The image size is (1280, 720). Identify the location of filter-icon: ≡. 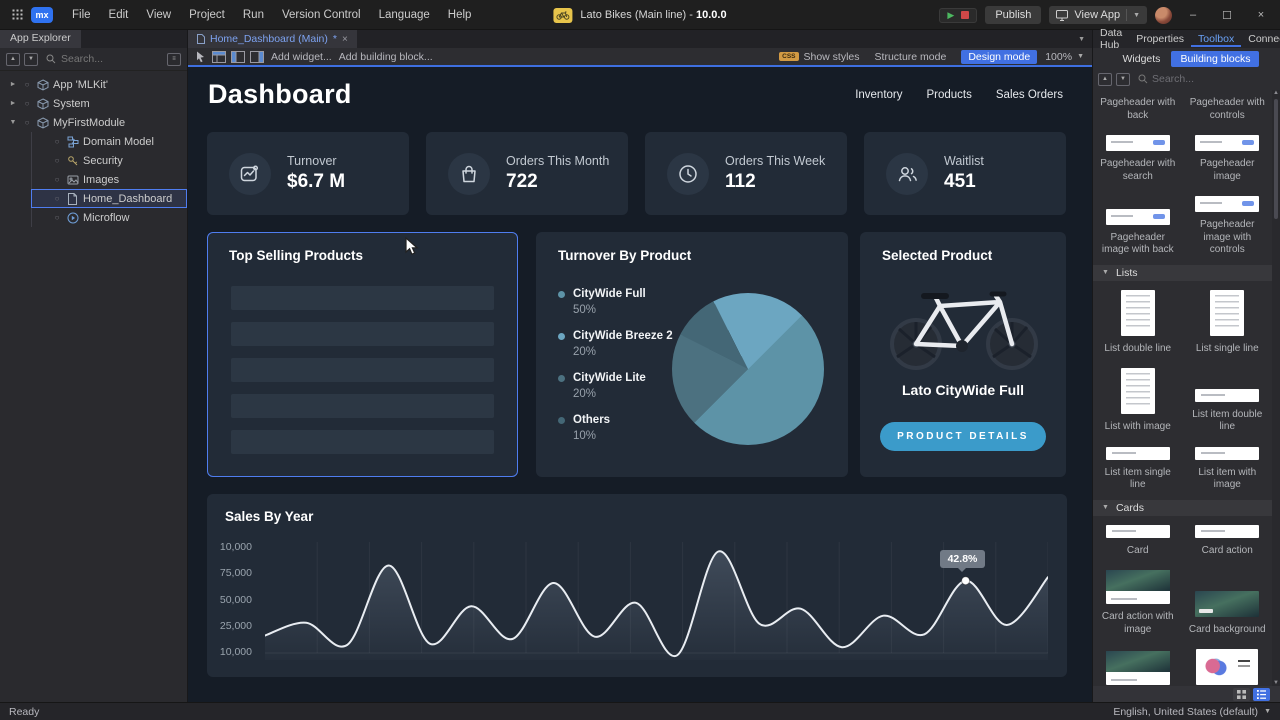
(174, 59).